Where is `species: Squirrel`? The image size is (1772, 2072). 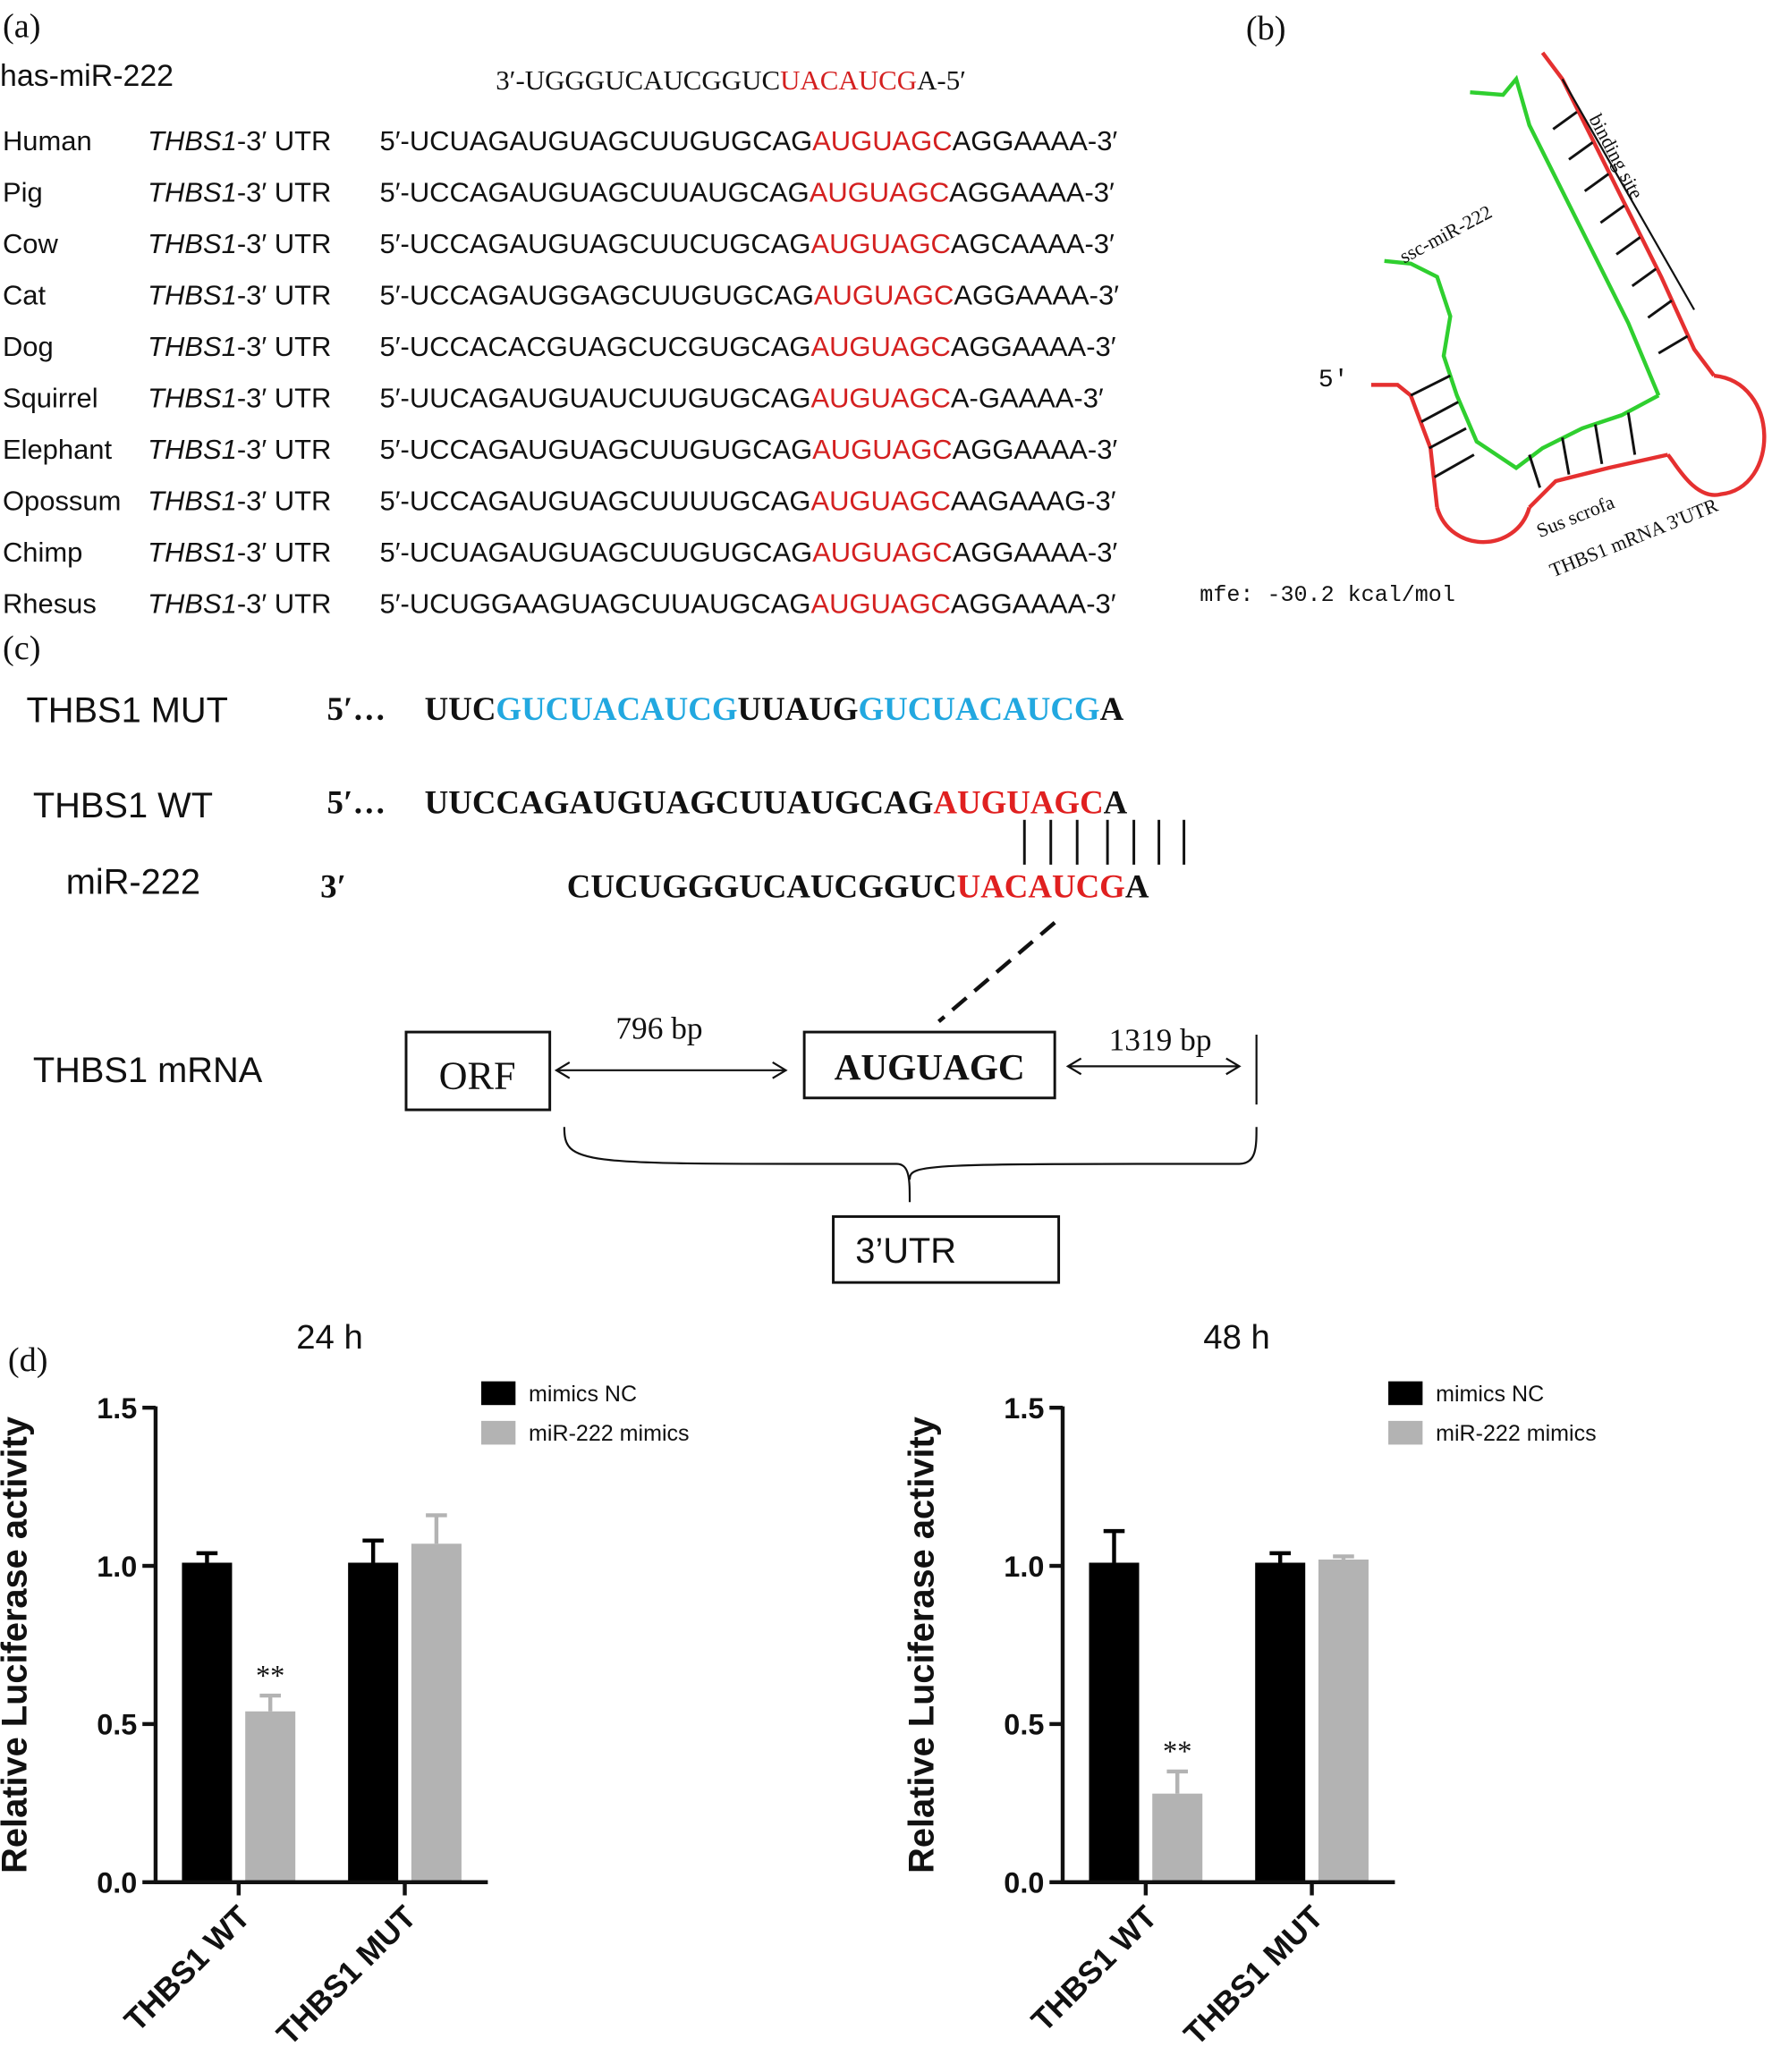
species: Squirrel is located at coordinates (51, 397).